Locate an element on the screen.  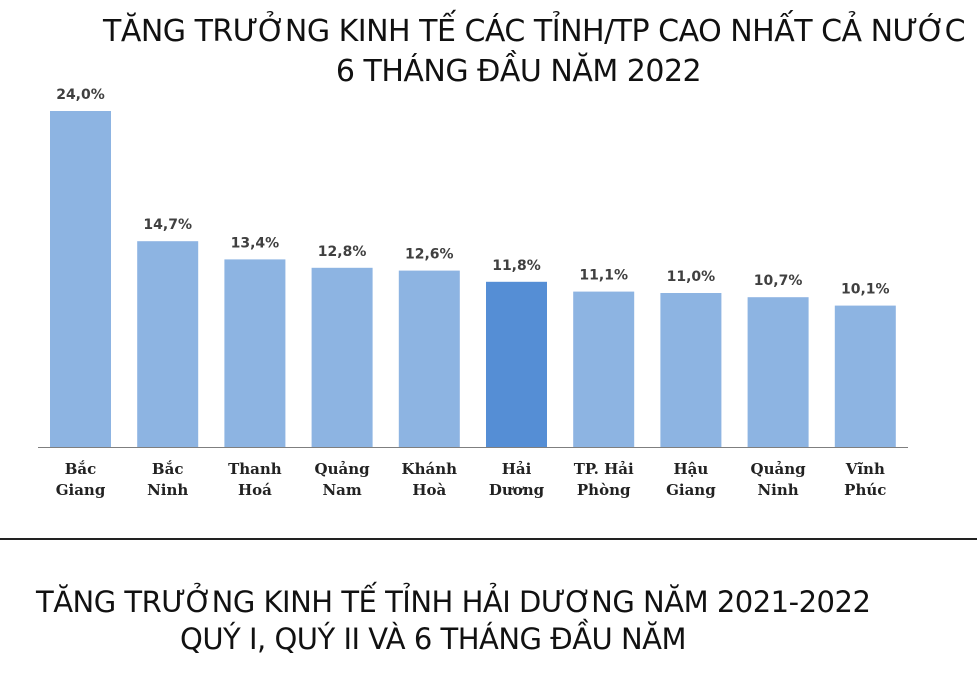
category-label: Hoà is located at coordinates (429, 490).